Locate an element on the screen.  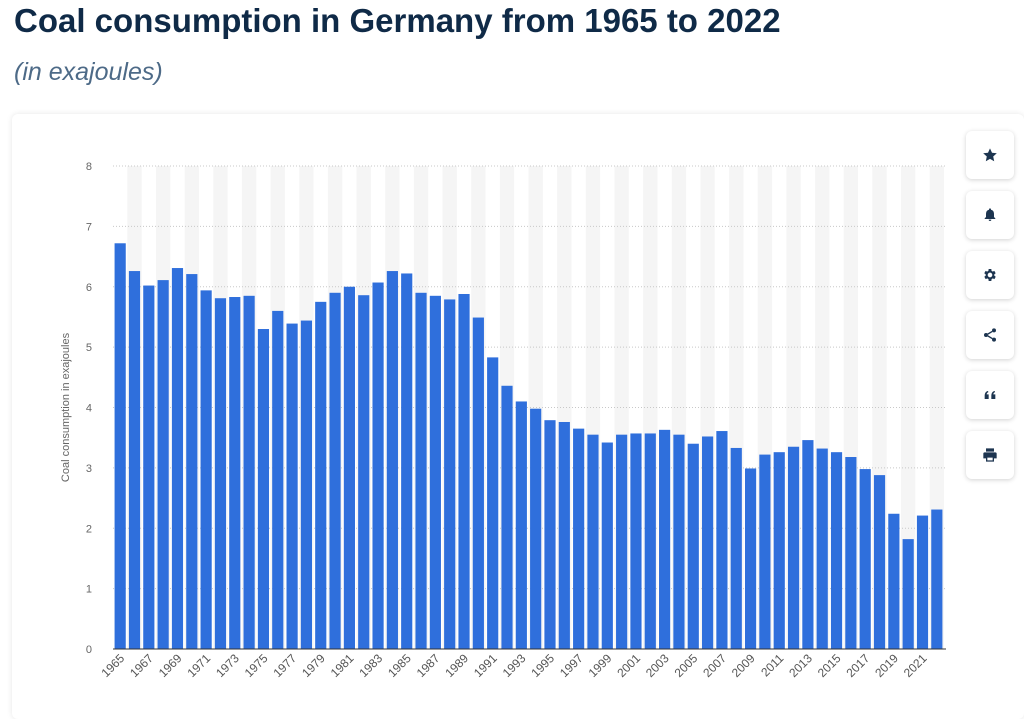
quote-icon is located at coordinates (990, 395).